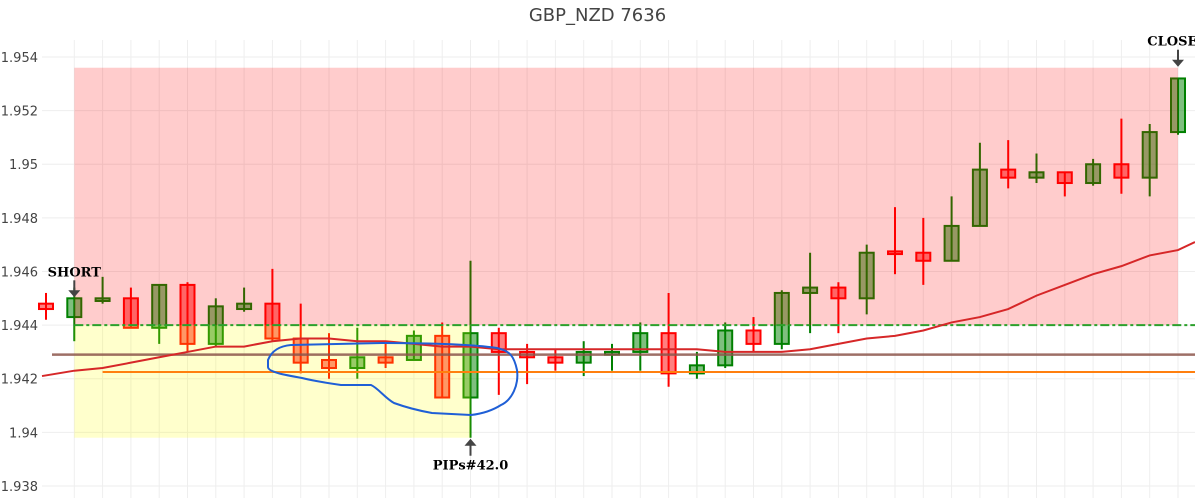  Describe the element at coordinates (393, 379) in the screenshot. I see `freehand-drawing` at that location.